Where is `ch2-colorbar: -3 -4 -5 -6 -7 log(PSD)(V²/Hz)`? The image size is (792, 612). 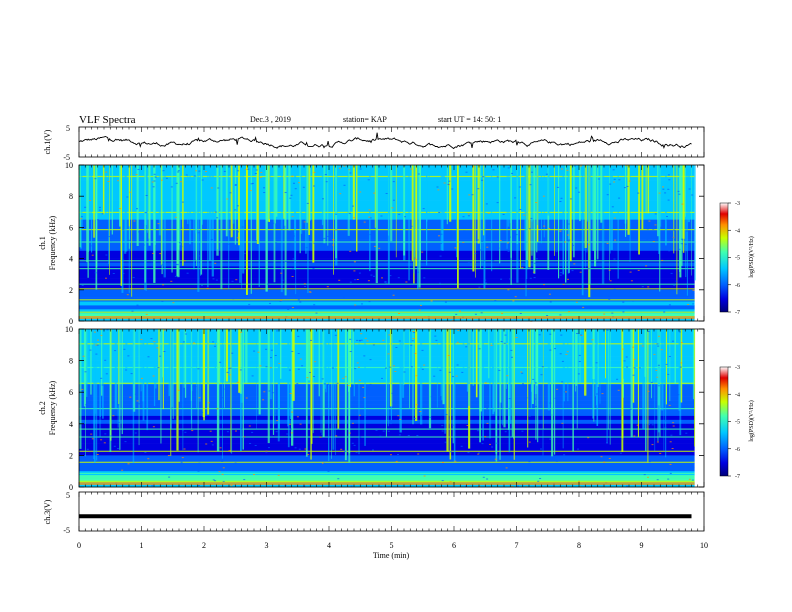
ch2-colorbar: -3 -4 -5 -6 -7 log(PSD)(V²/Hz) is located at coordinates (737, 422).